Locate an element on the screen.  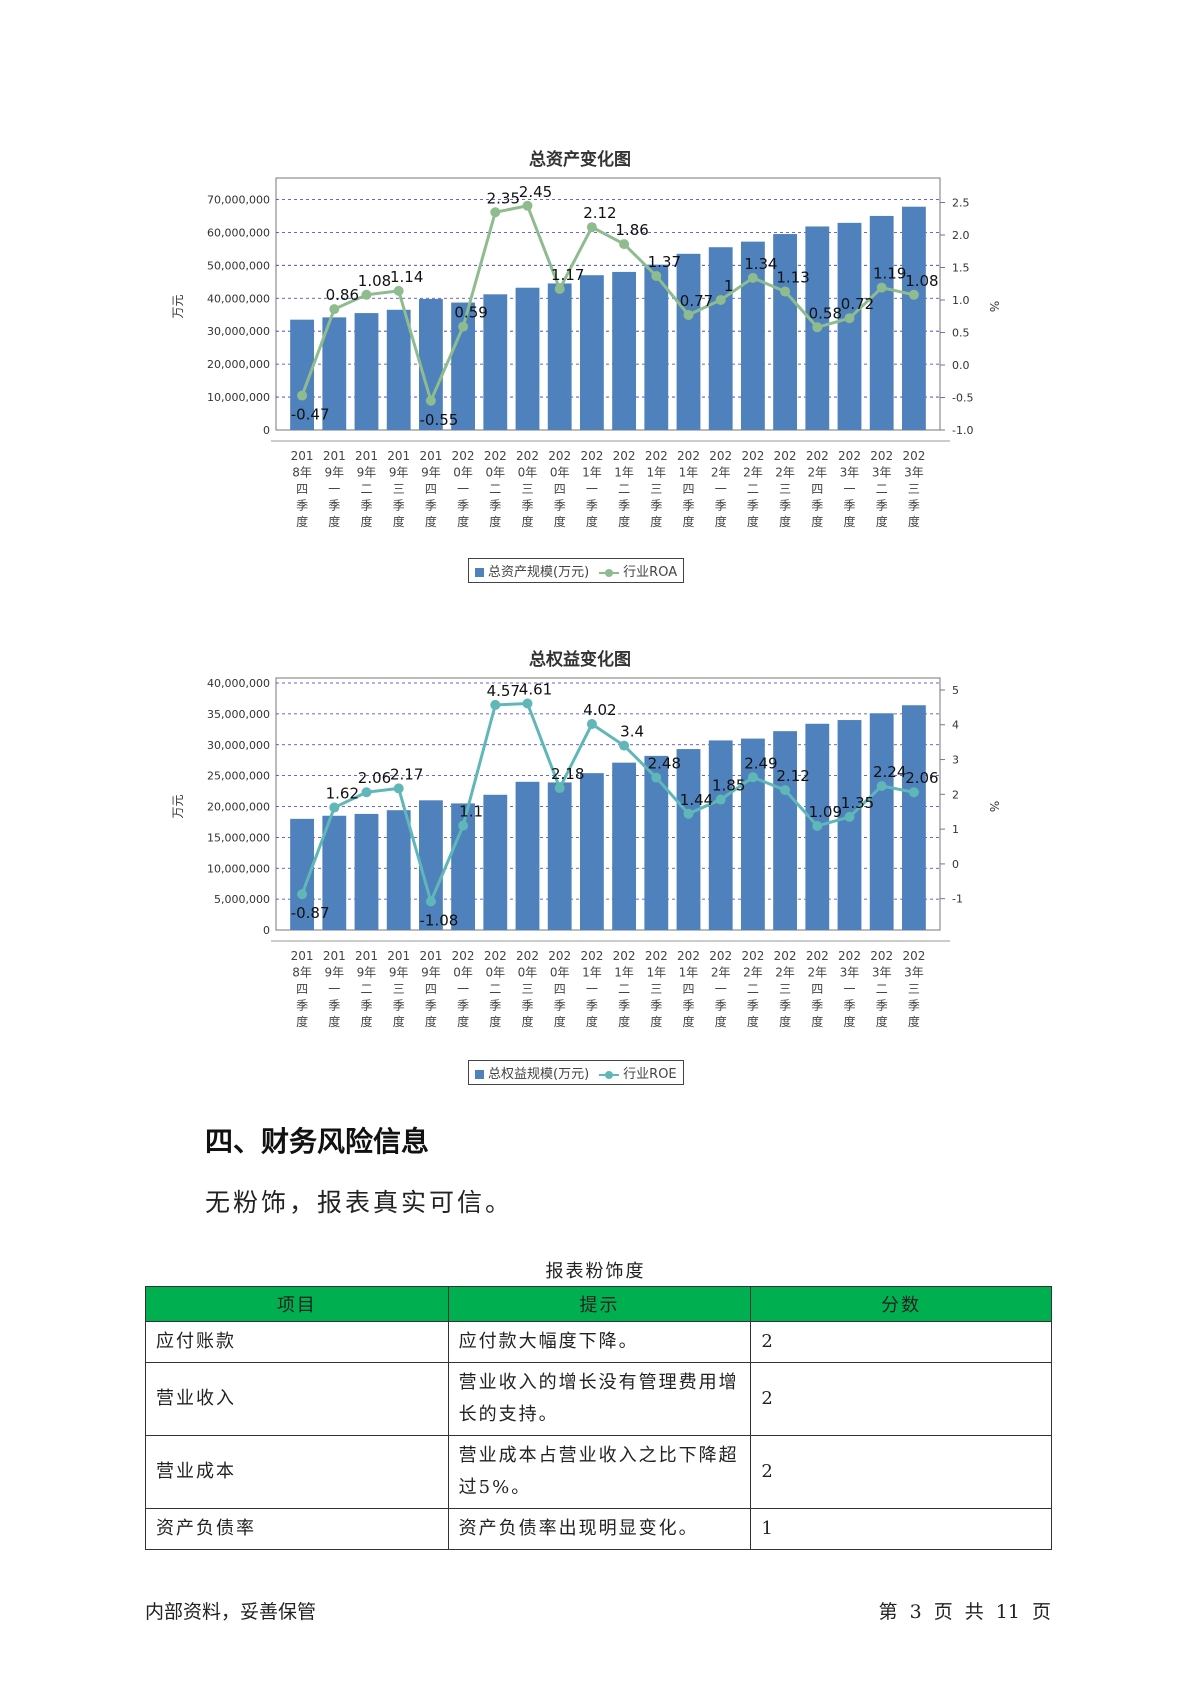
data-label: 1.62 is located at coordinates (342, 794).